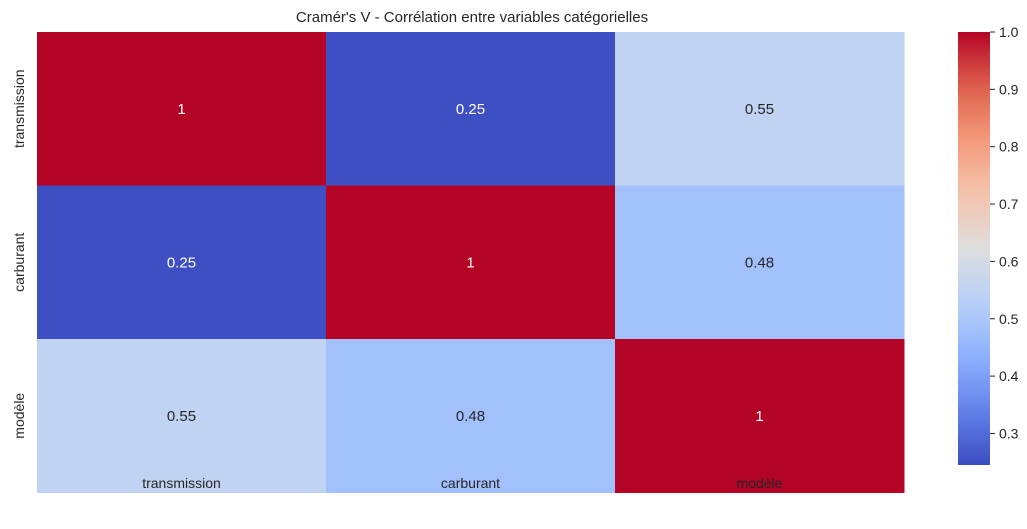 This screenshot has height=529, width=1027. I want to click on x-axis-ticks: transmission carburant modèle, so click(462, 483).